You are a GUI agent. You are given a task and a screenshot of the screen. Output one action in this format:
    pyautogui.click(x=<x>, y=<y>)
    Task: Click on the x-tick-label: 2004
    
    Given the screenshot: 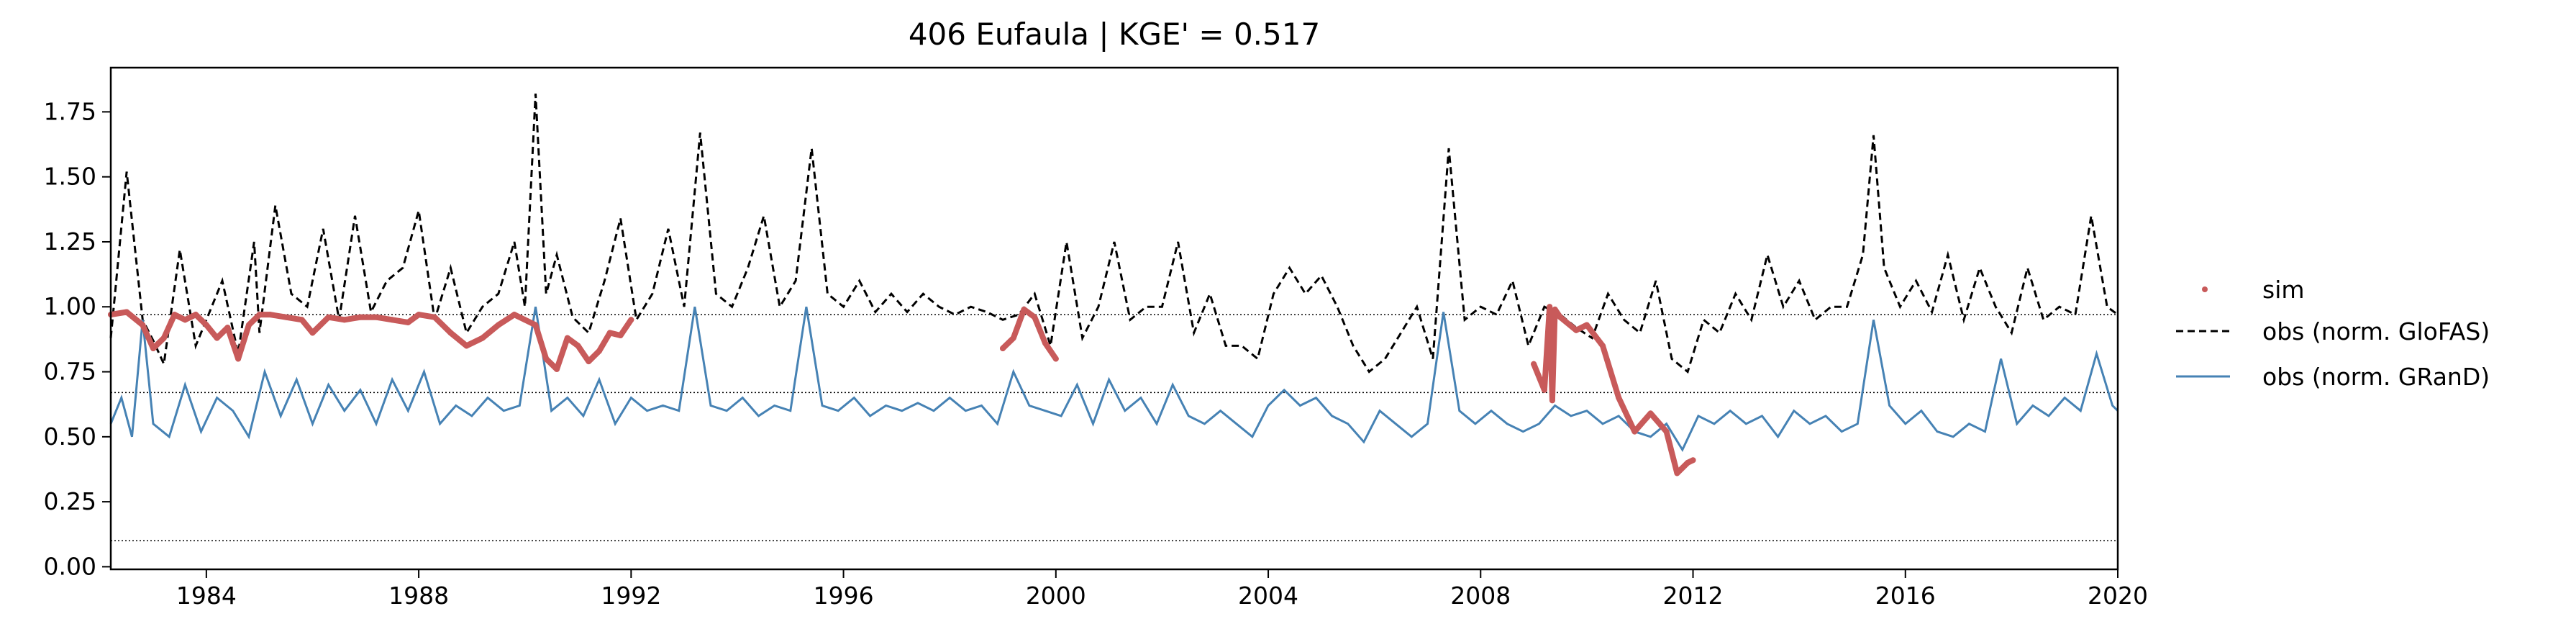 What is the action you would take?
    pyautogui.click(x=1268, y=596)
    